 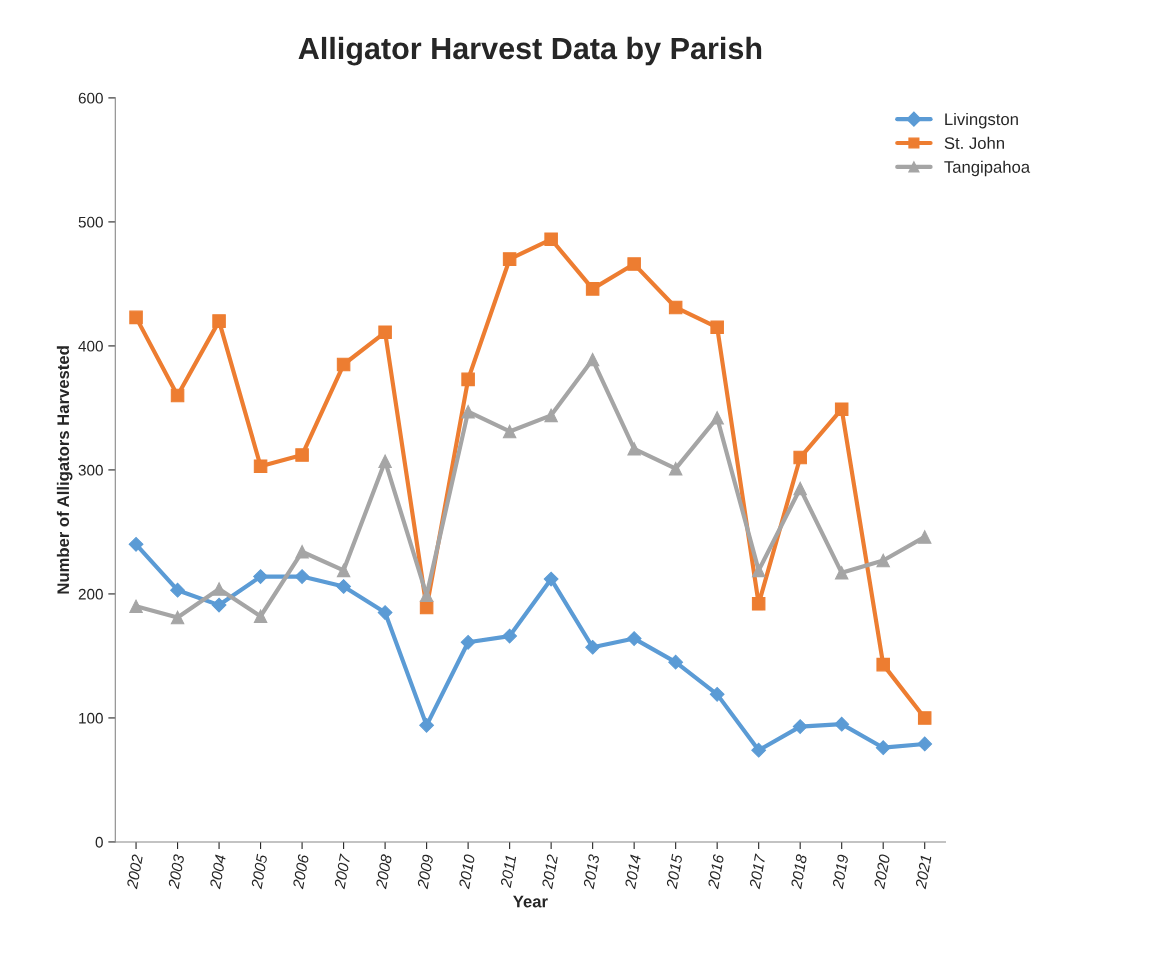 I want to click on y-tick-label: 100, so click(x=91, y=718).